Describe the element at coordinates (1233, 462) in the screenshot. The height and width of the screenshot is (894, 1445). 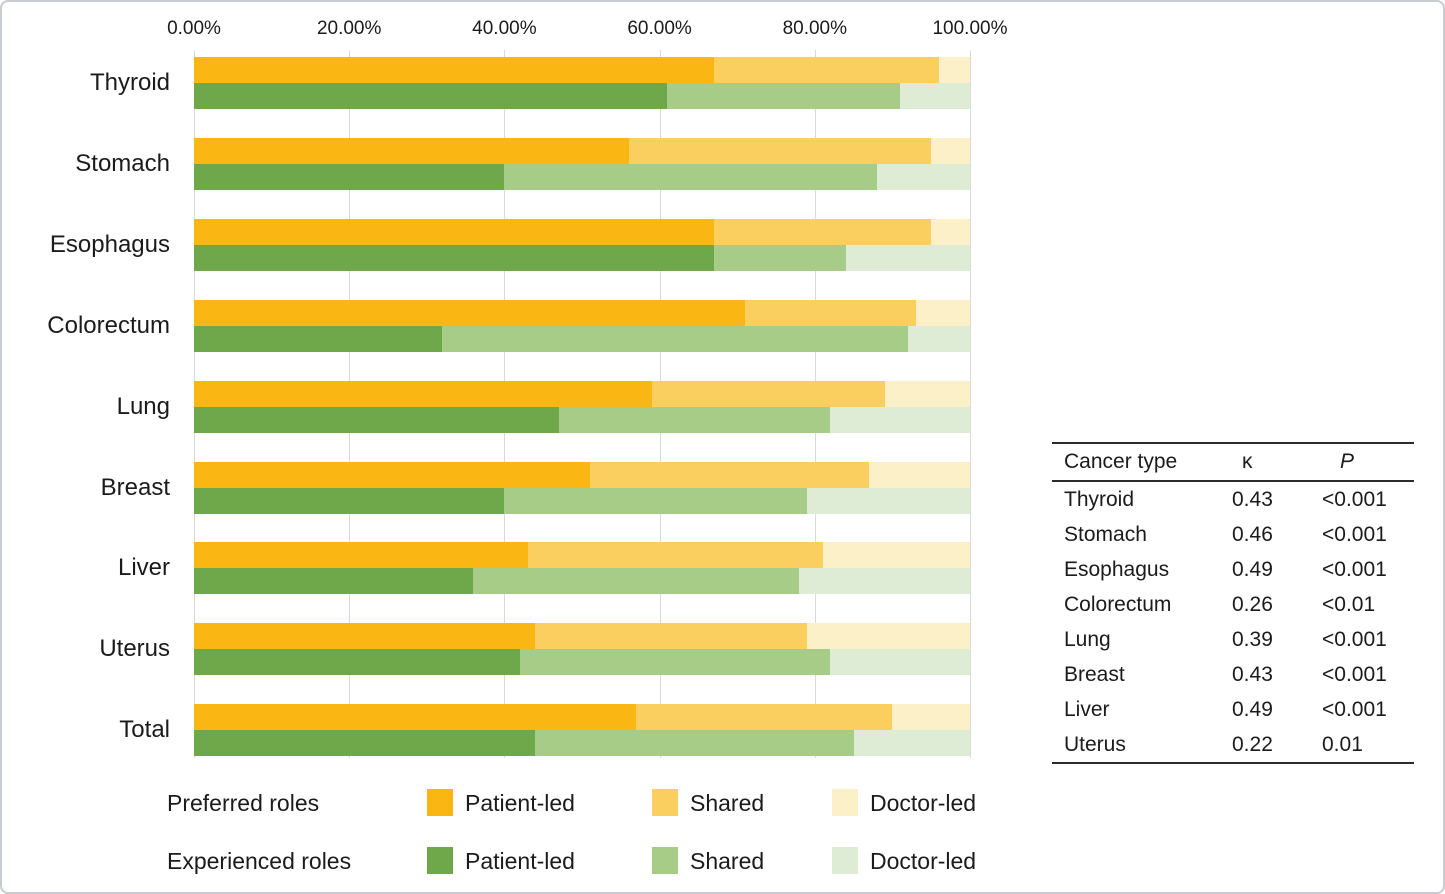
I see `kappa-table-header: Cancer type κ P` at that location.